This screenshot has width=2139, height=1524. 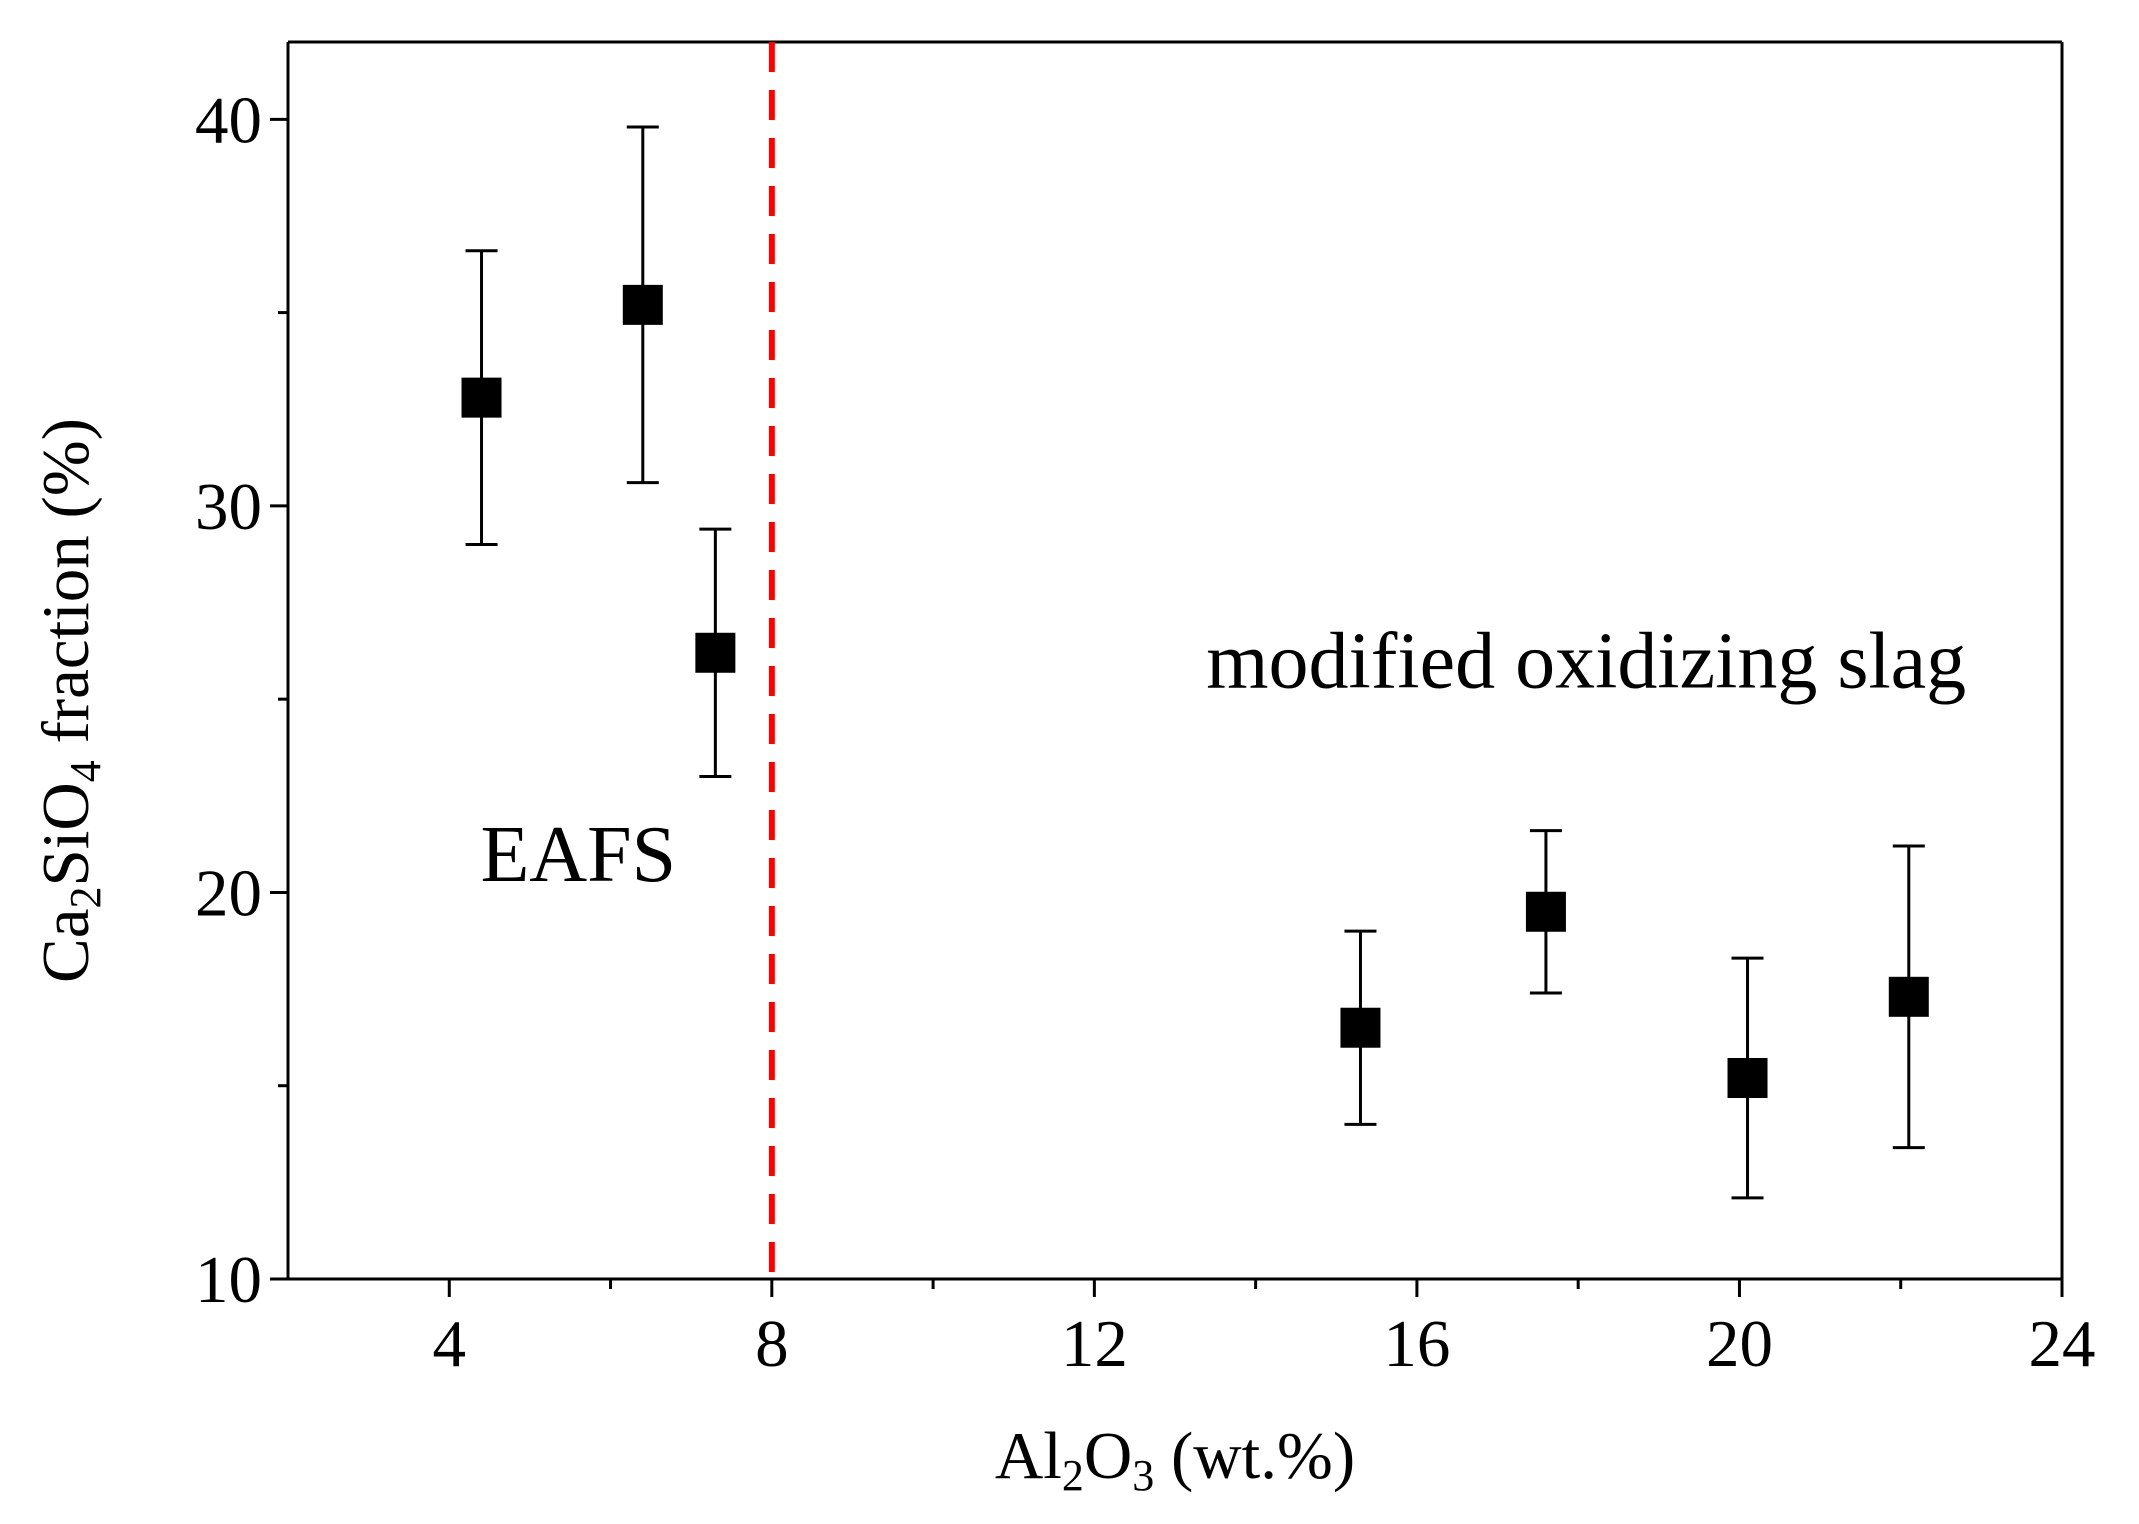 What do you see at coordinates (772, 1344) in the screenshot?
I see `x-tick-label: 8` at bounding box center [772, 1344].